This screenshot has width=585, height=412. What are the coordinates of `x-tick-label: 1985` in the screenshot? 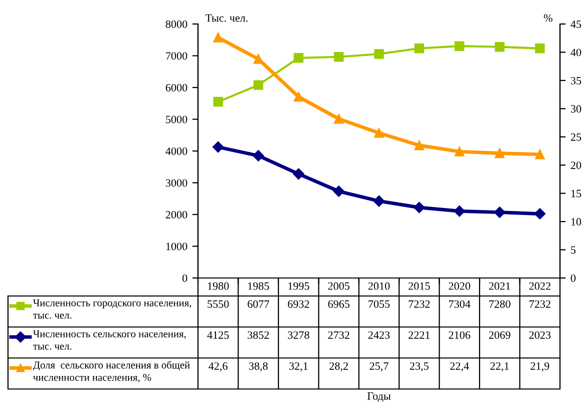 It's located at (259, 286).